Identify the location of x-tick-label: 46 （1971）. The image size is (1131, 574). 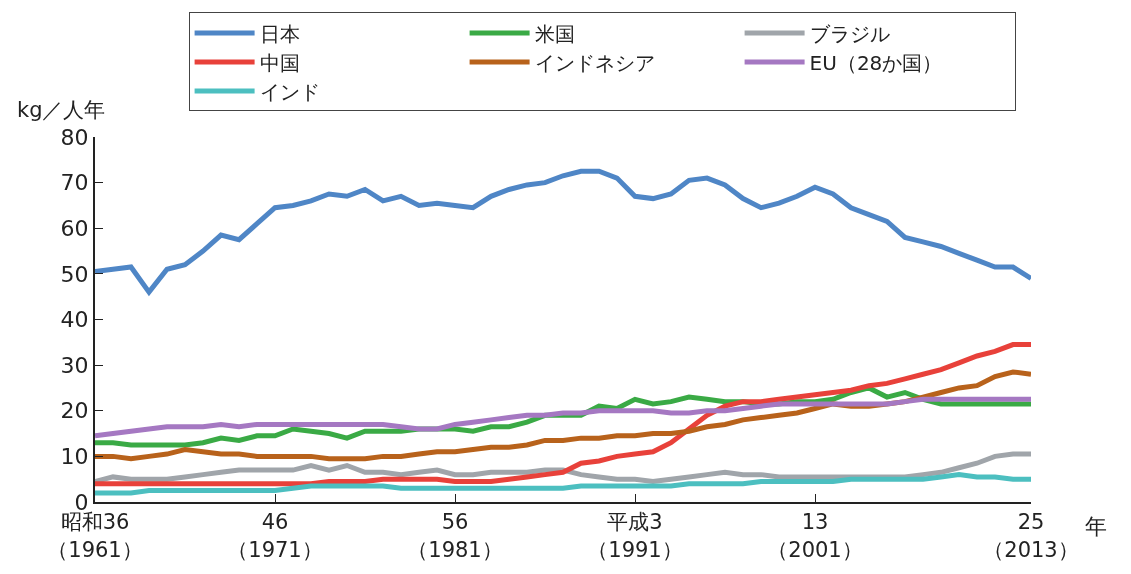
(275, 536).